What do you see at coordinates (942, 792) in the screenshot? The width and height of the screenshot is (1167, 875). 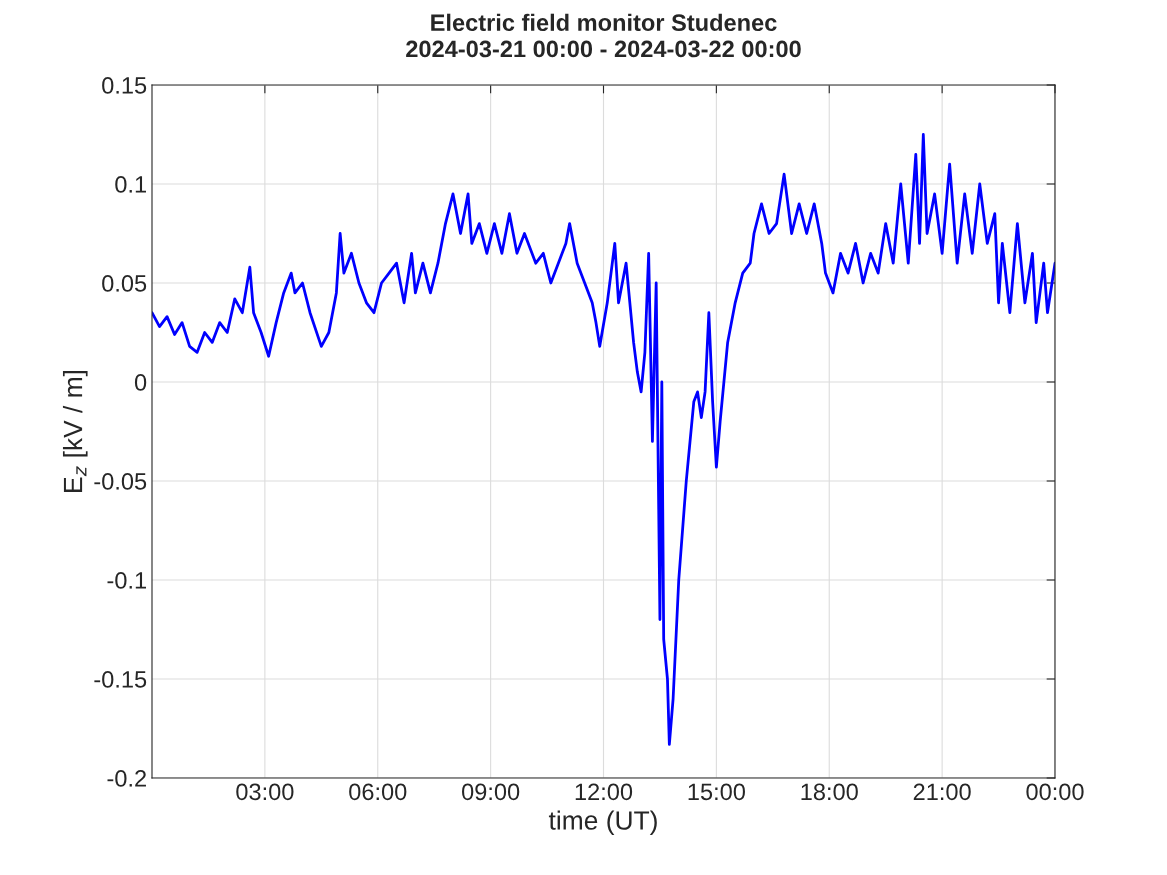 I see `x-tick-label: 21:00` at bounding box center [942, 792].